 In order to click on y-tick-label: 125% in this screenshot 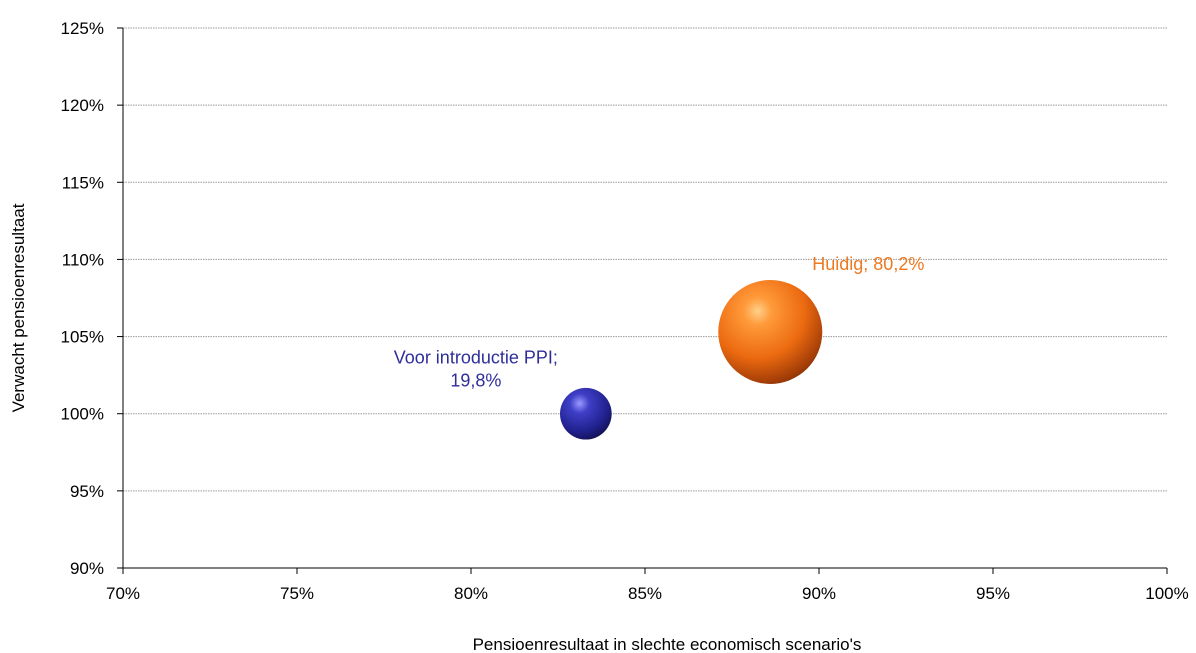, I will do `click(82, 28)`.